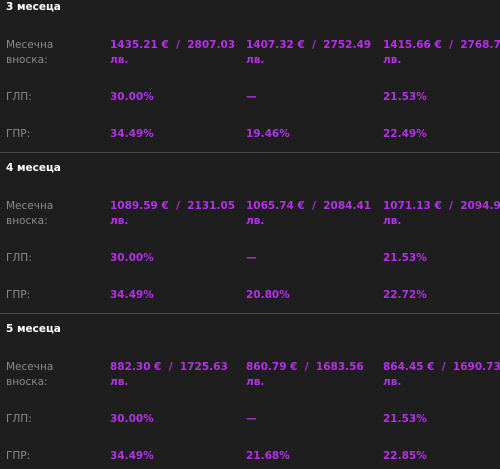  Describe the element at coordinates (310, 52) in the screenshot. I see `offer-value: 1407.32 € / 2752.49 лв.` at that location.